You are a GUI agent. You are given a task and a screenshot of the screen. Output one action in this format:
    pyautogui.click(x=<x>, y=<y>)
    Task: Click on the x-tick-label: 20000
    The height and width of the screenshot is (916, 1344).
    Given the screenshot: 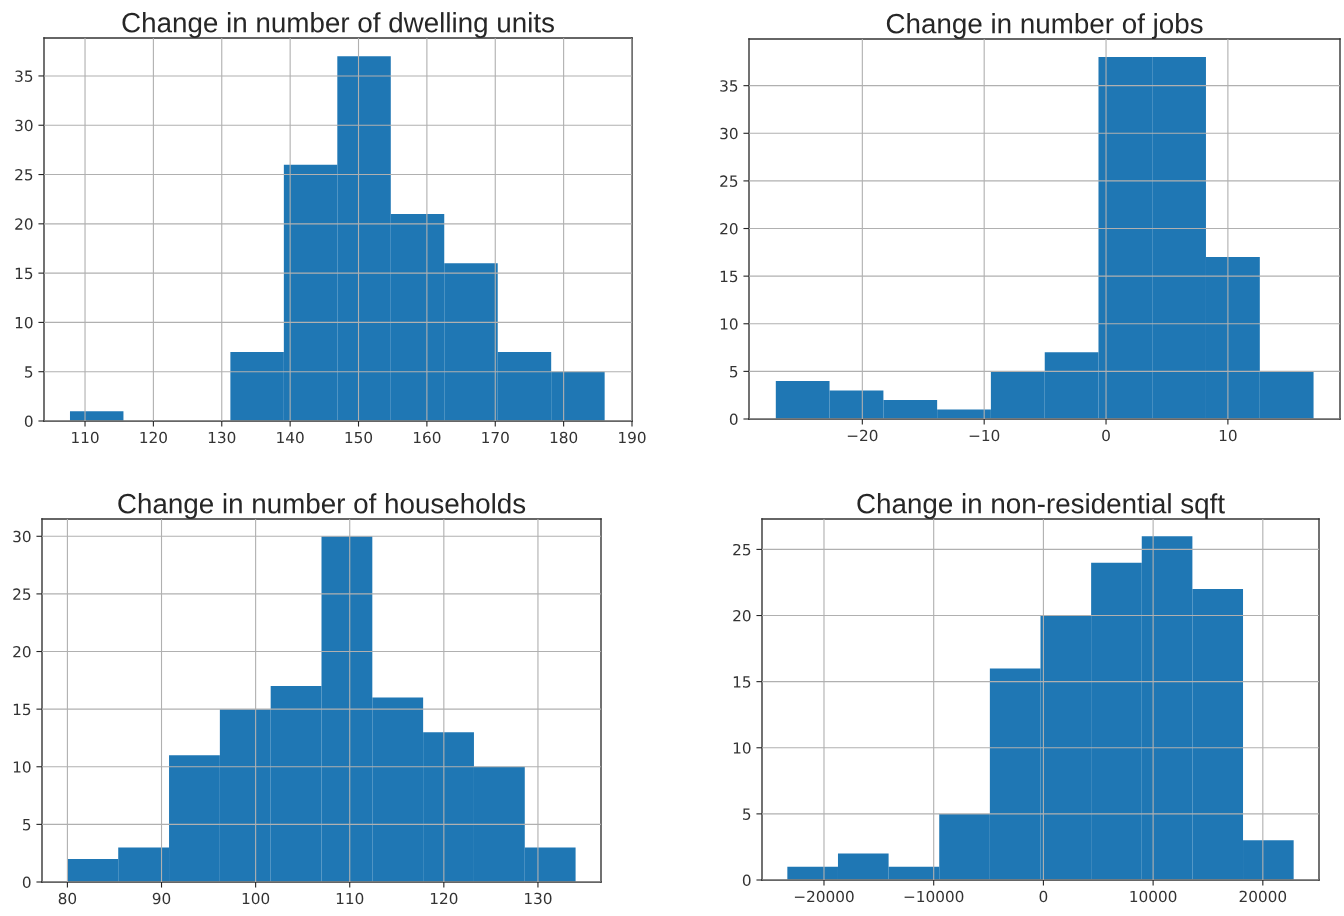 What is the action you would take?
    pyautogui.click(x=1263, y=896)
    